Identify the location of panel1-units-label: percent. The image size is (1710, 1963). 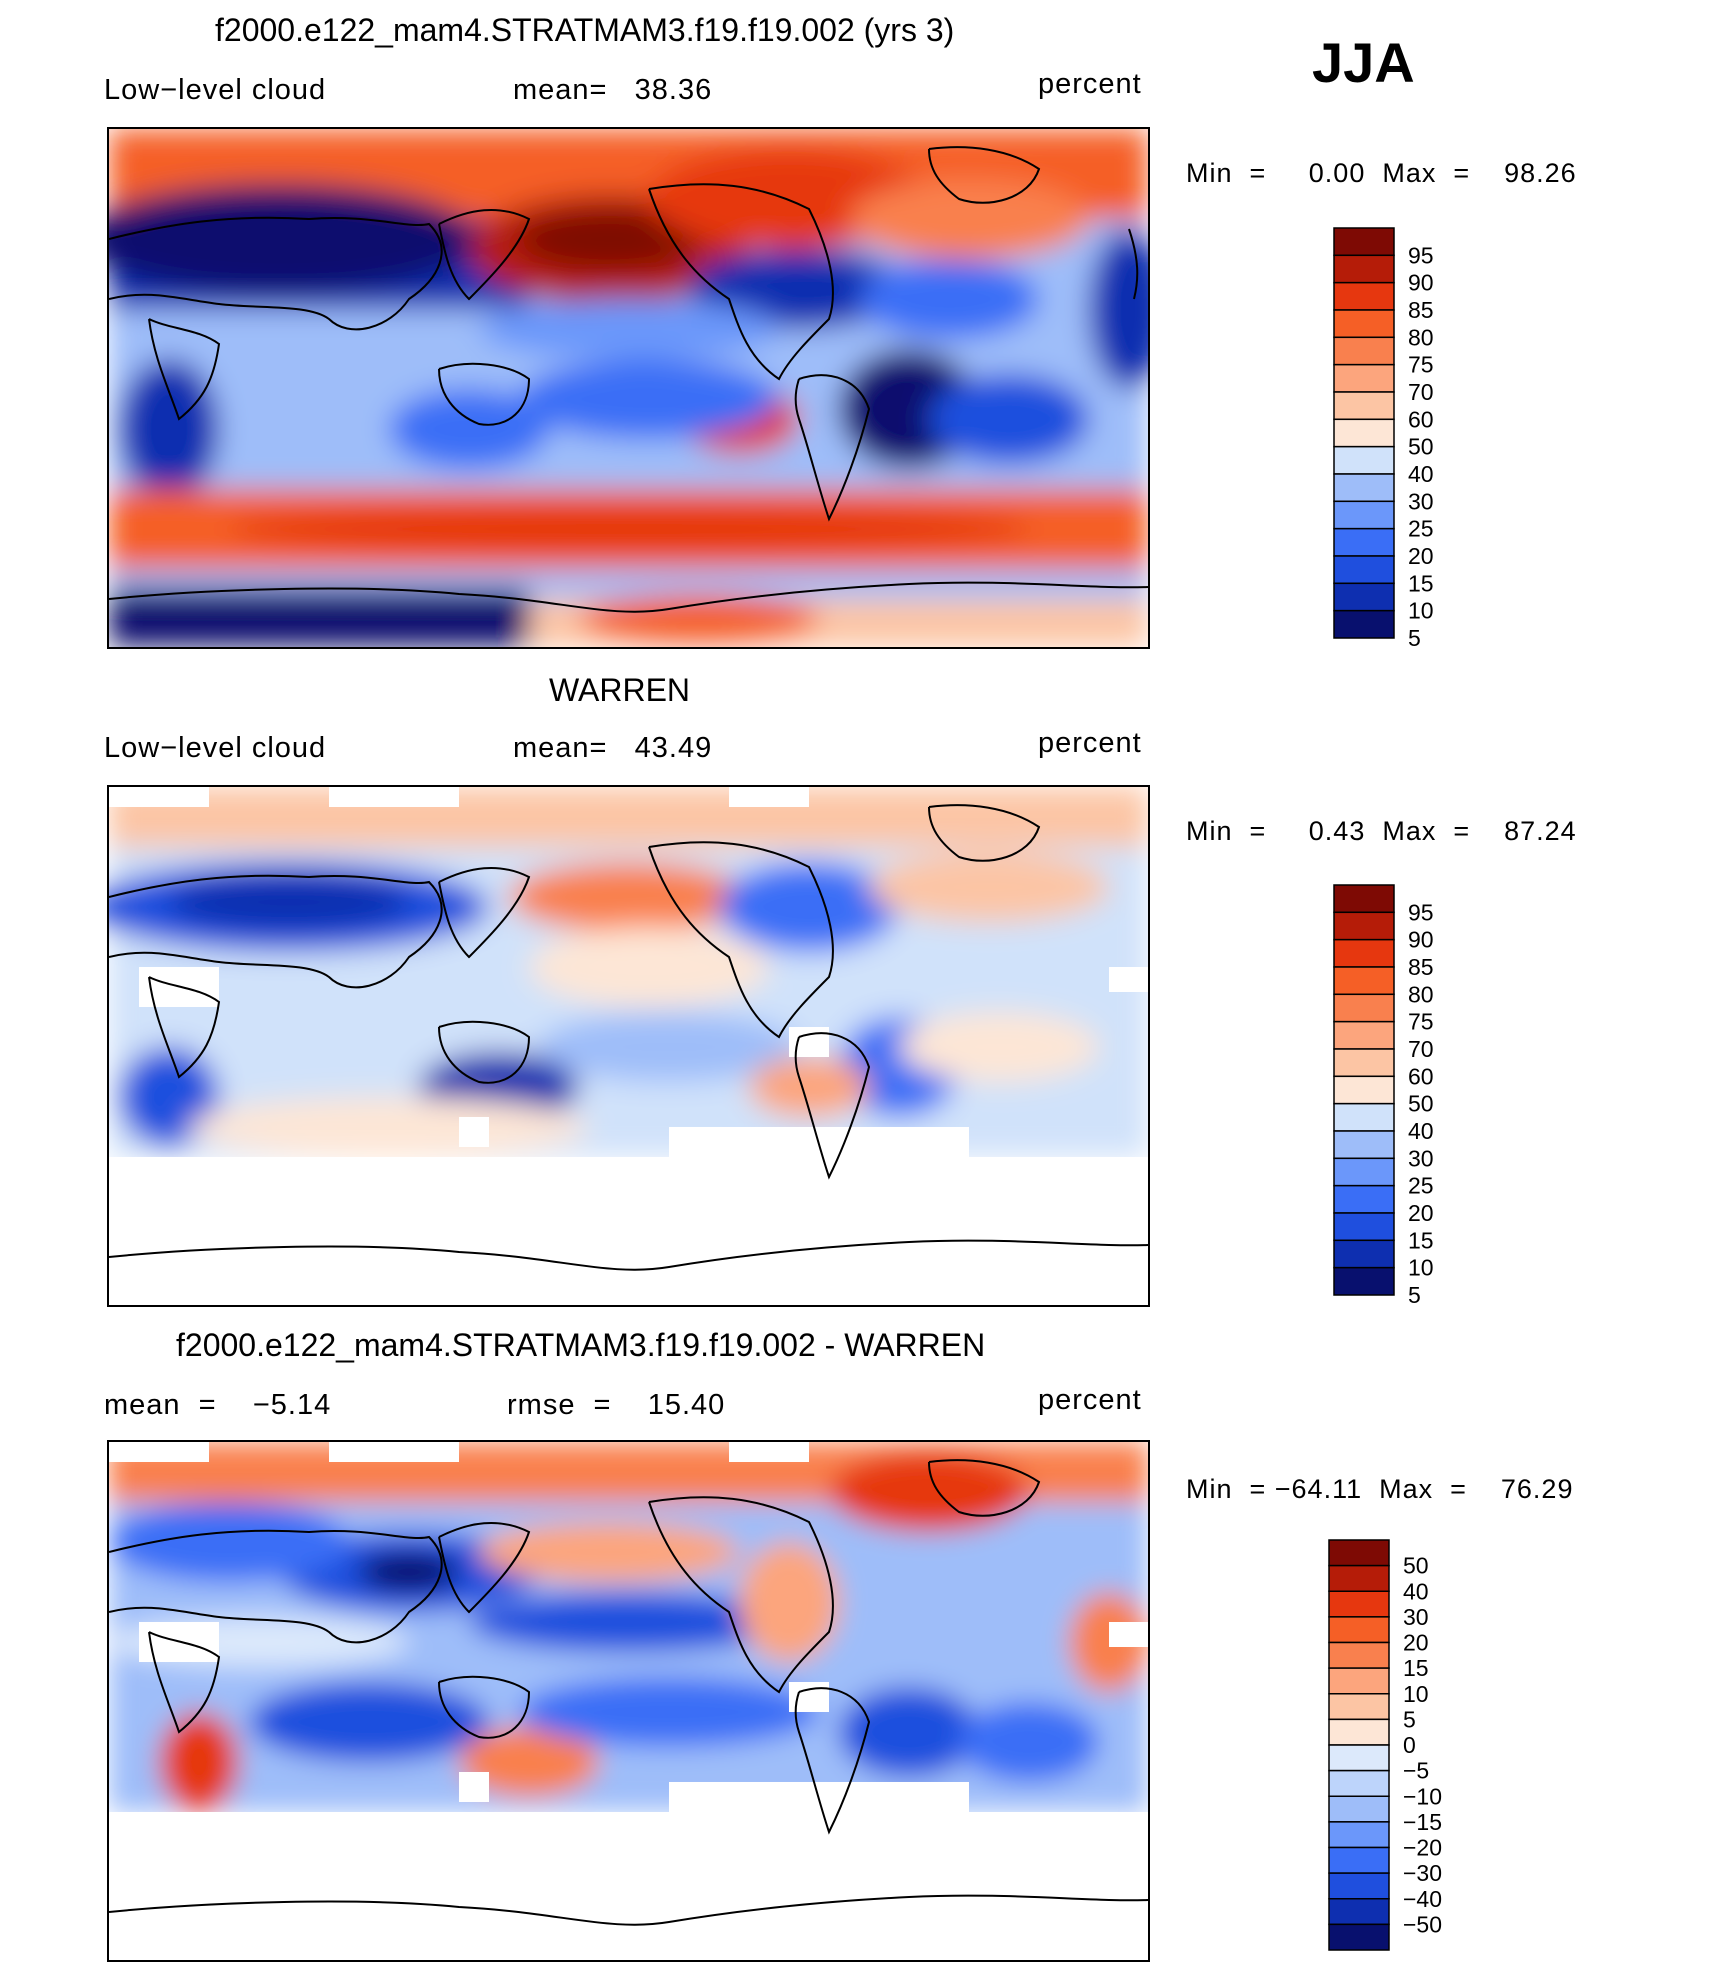
(1090, 84).